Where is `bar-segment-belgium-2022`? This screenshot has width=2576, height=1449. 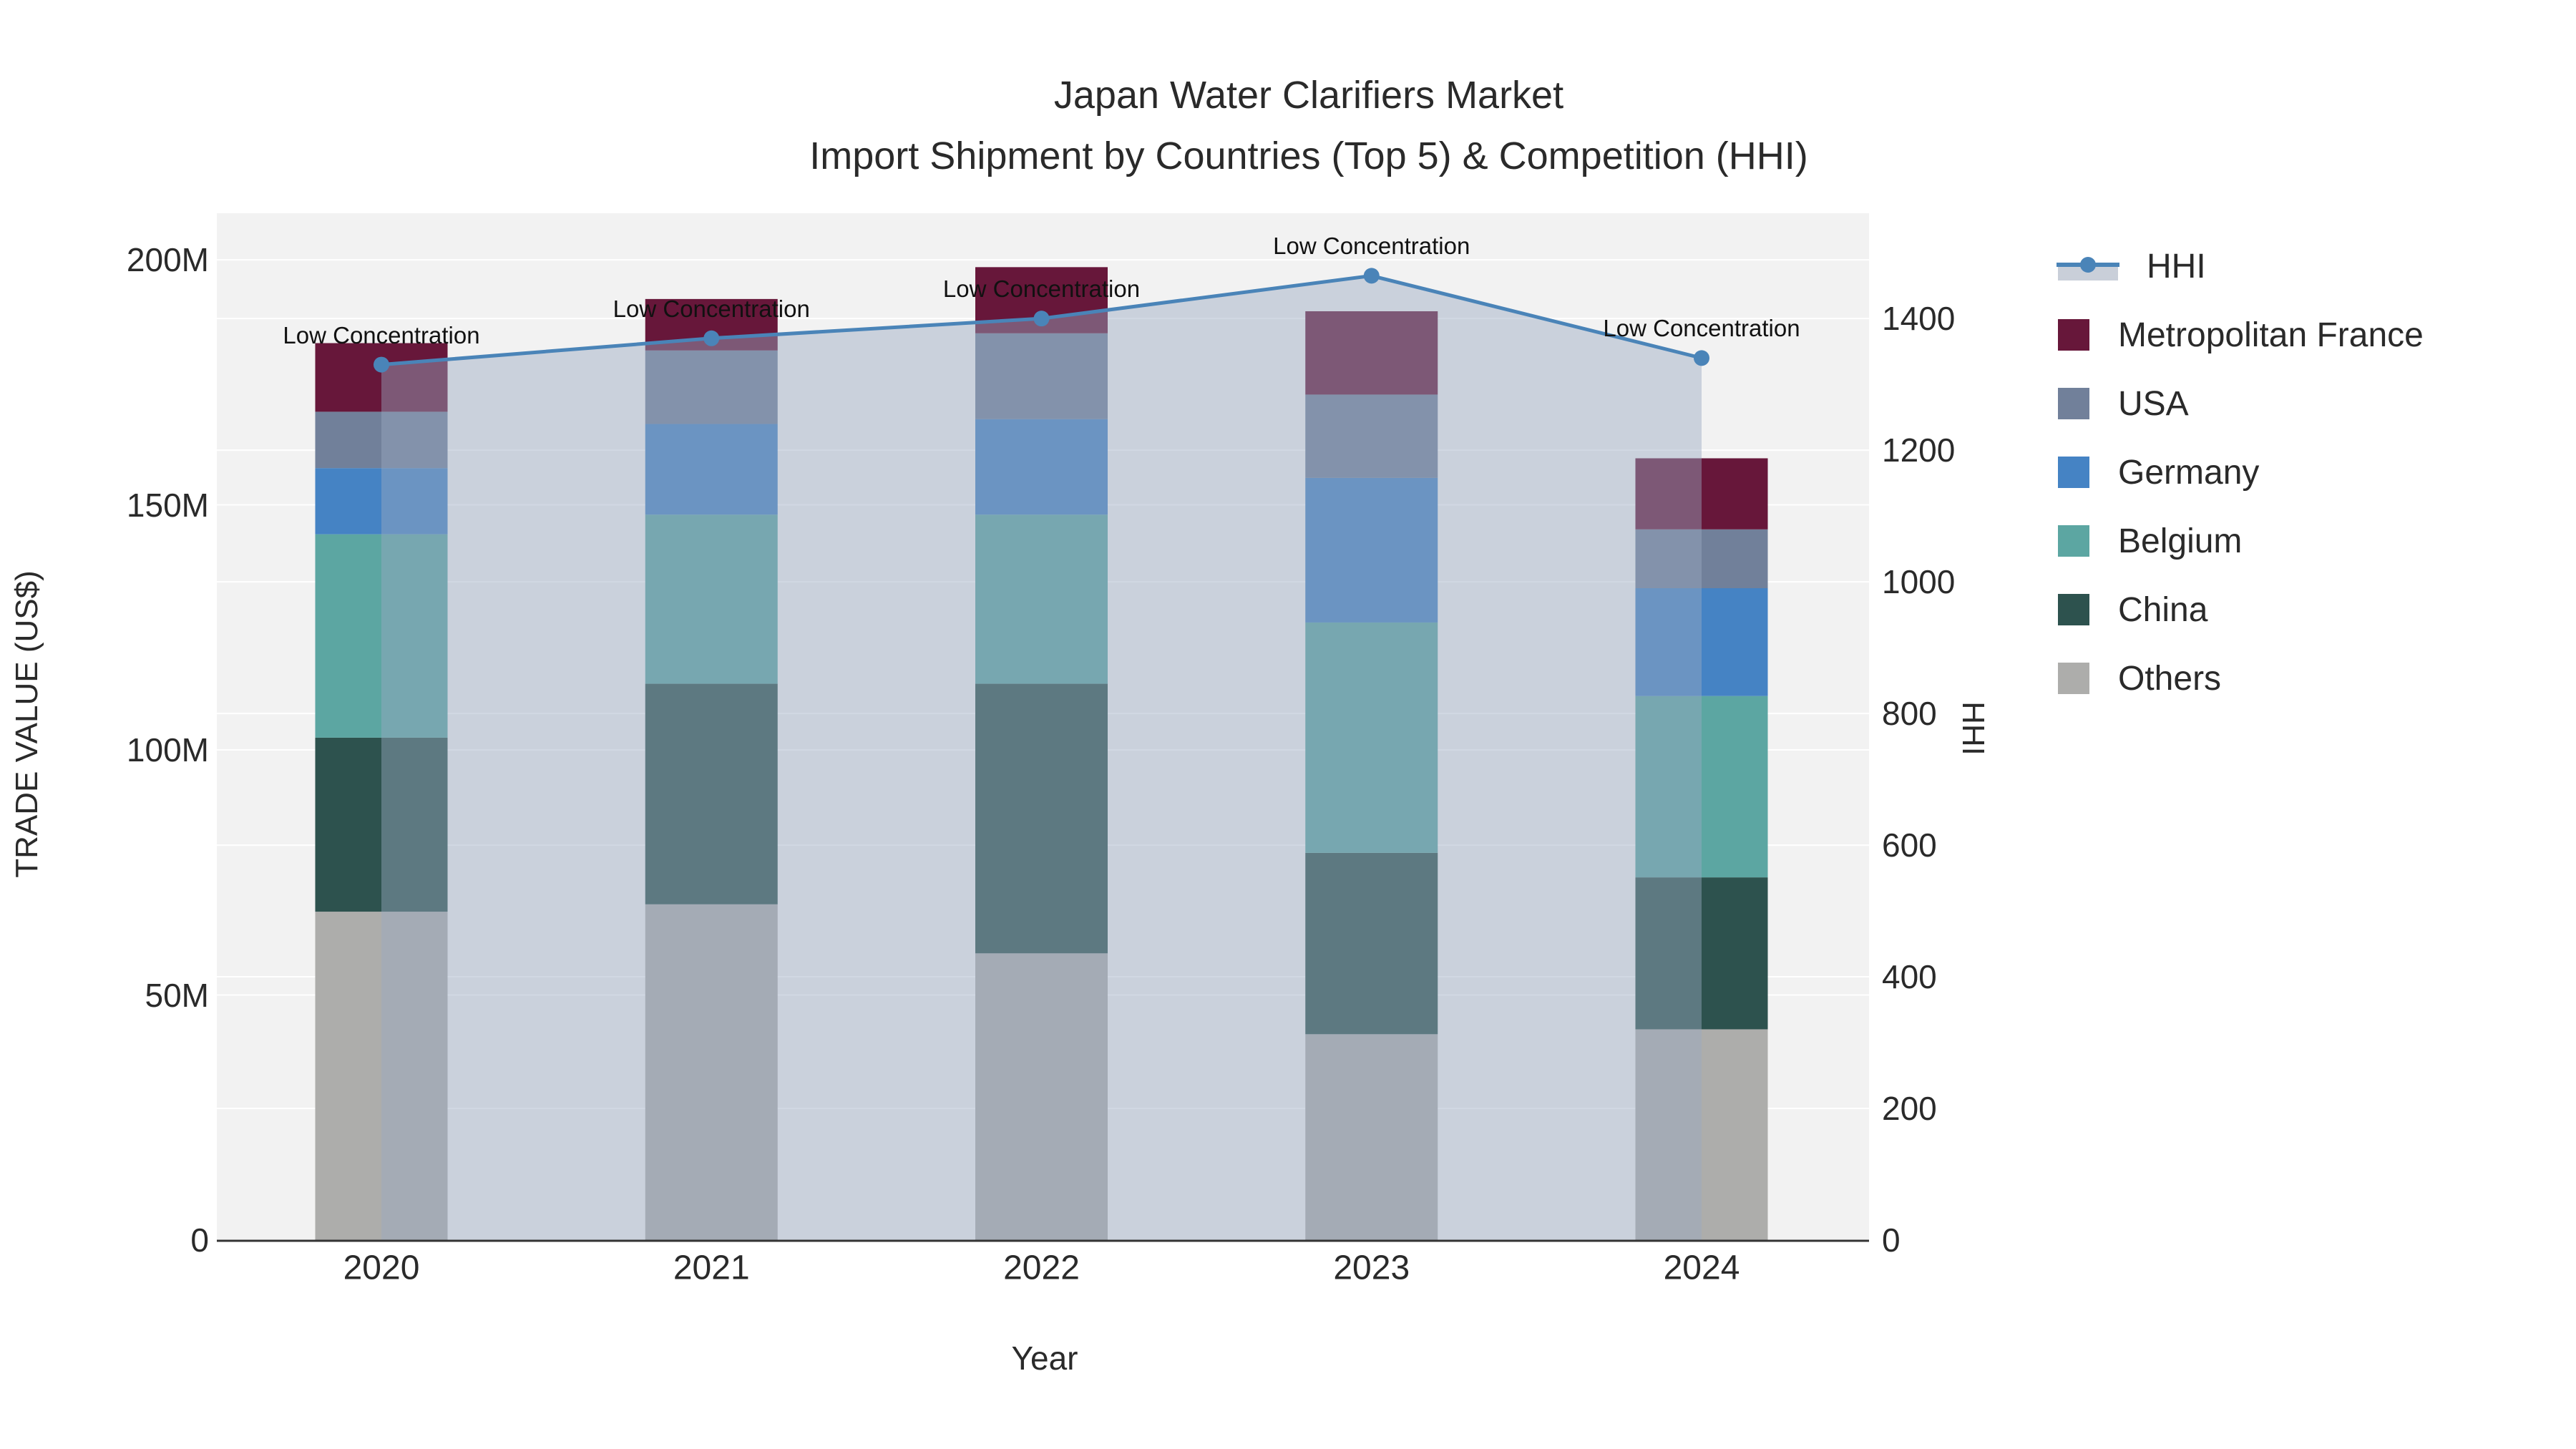
bar-segment-belgium-2022 is located at coordinates (1041, 599).